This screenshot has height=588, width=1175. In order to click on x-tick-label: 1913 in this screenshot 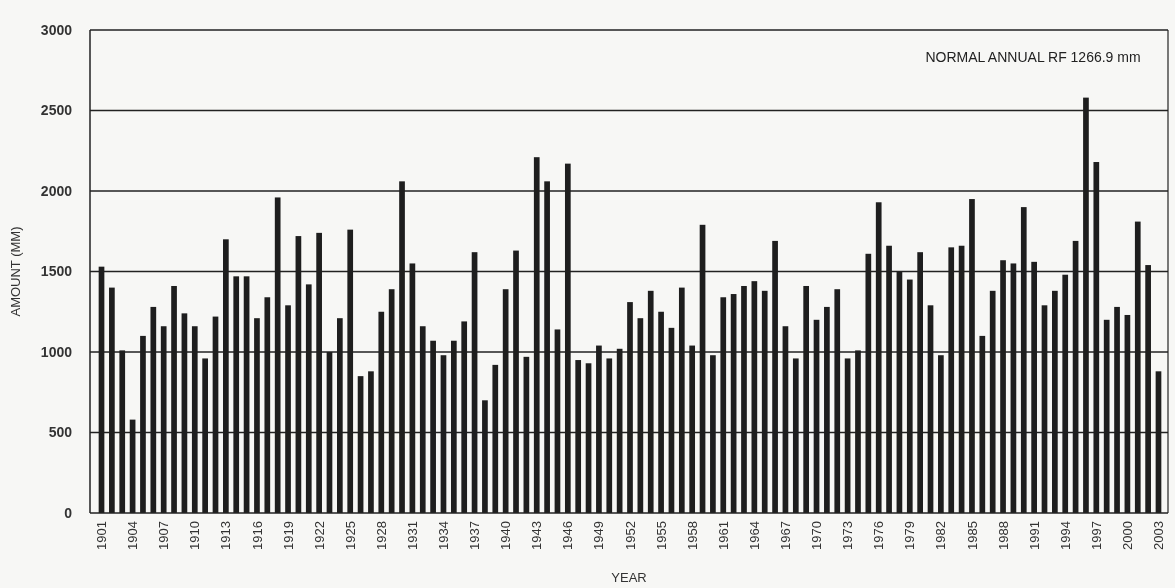, I will do `click(226, 535)`.